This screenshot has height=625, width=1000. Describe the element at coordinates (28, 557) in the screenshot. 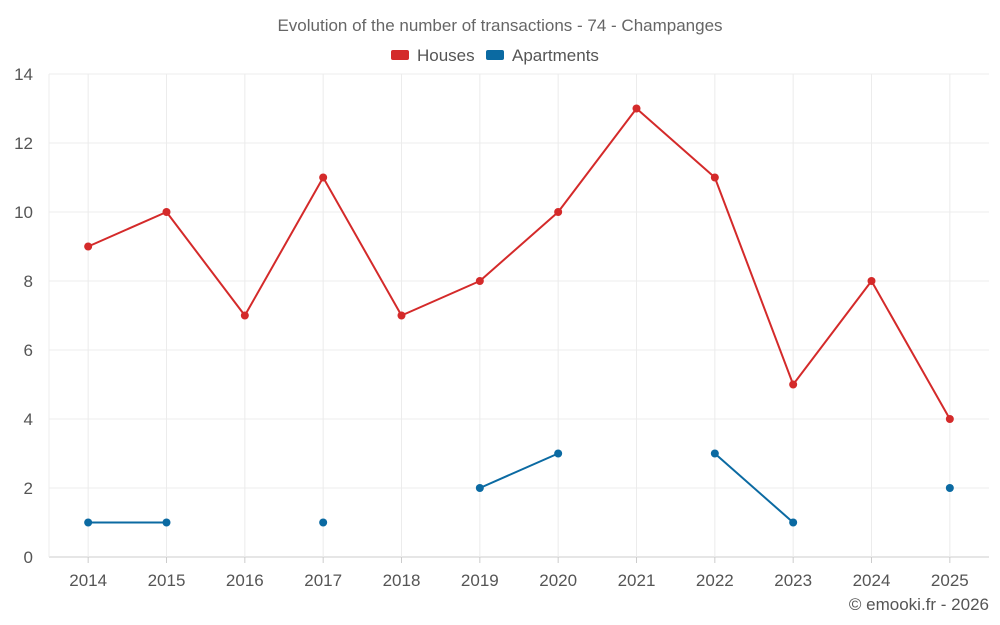

I see `y-tick-label: 0` at that location.